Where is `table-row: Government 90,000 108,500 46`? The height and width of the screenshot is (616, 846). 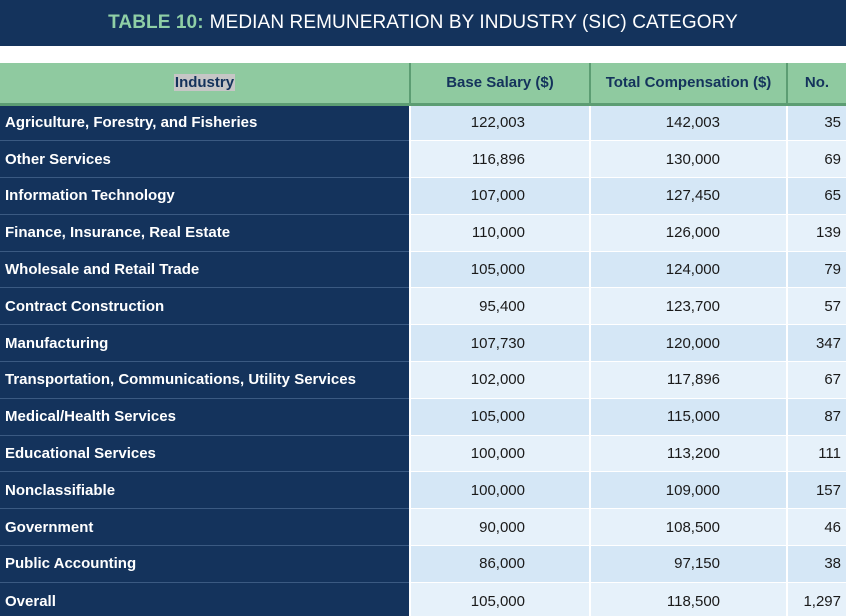 table-row: Government 90,000 108,500 46 is located at coordinates (423, 527).